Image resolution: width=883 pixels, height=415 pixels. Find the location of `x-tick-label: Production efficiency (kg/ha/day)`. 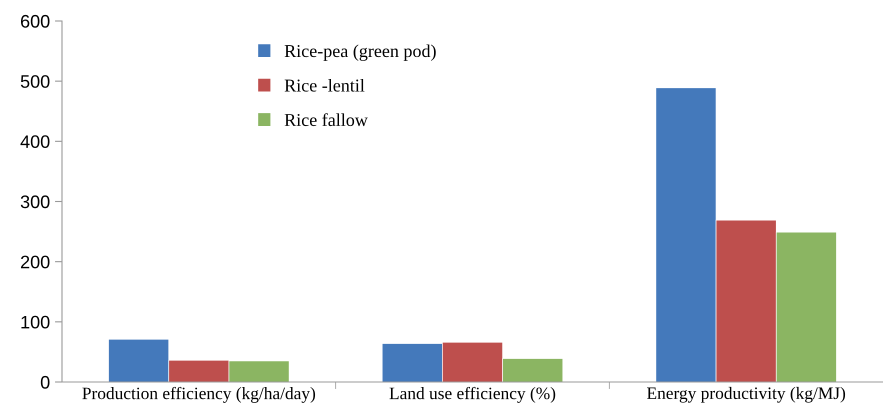

x-tick-label: Production efficiency (kg/ha/day) is located at coordinates (199, 394).